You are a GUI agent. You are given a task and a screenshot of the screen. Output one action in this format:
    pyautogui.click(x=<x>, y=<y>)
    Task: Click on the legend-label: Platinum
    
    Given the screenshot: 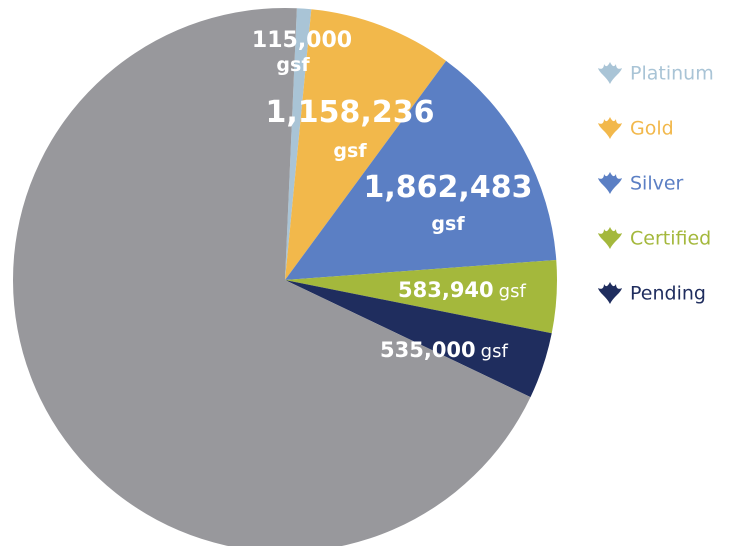 What is the action you would take?
    pyautogui.click(x=672, y=74)
    